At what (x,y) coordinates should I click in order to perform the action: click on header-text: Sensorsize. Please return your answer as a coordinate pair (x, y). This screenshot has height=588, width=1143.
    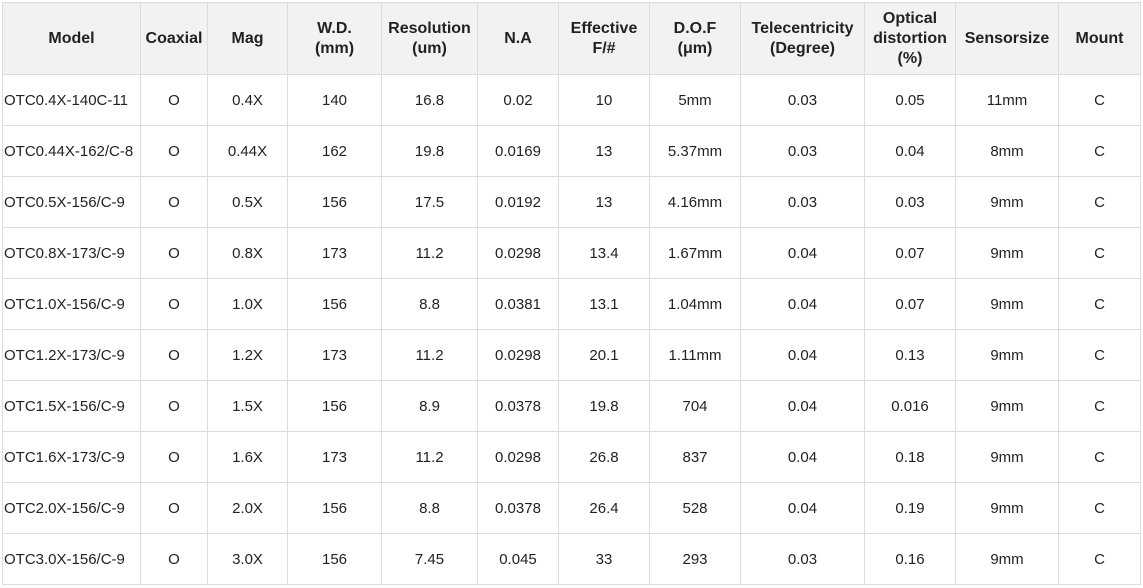
    Looking at the image, I should click on (1007, 38).